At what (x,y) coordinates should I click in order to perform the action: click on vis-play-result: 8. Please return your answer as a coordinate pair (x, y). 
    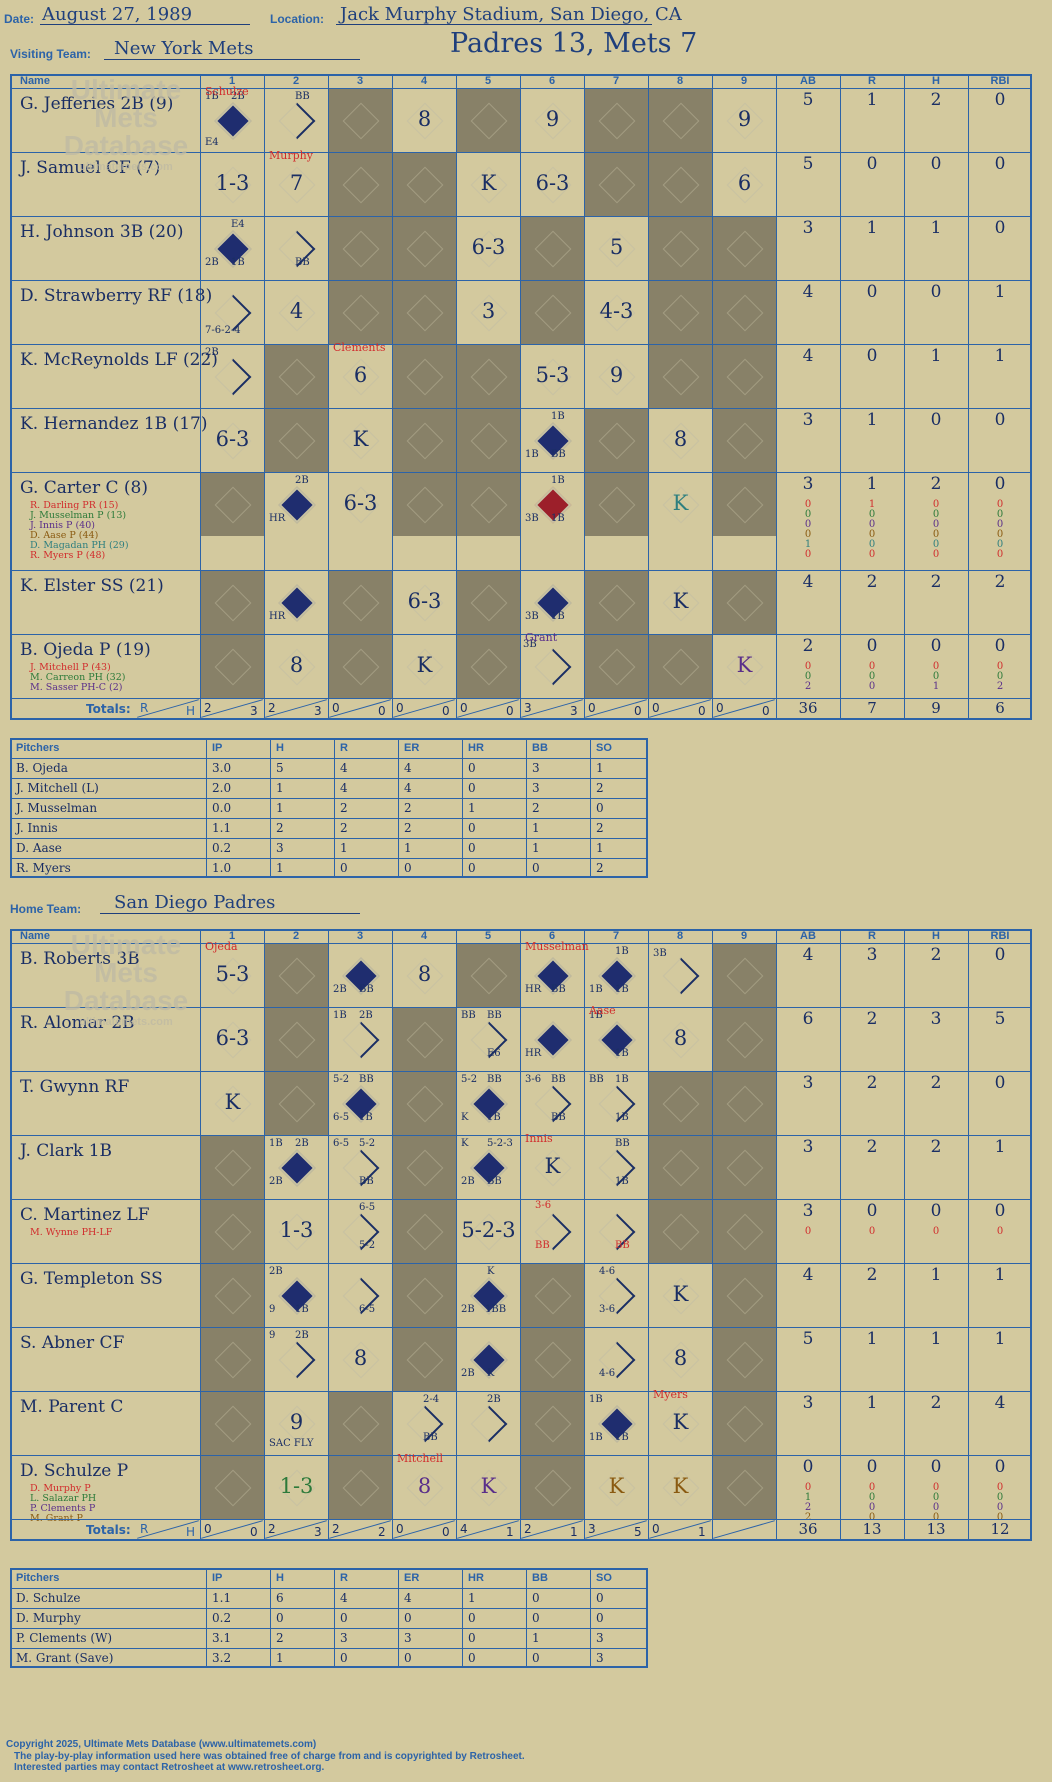
    Looking at the image, I should click on (424, 119).